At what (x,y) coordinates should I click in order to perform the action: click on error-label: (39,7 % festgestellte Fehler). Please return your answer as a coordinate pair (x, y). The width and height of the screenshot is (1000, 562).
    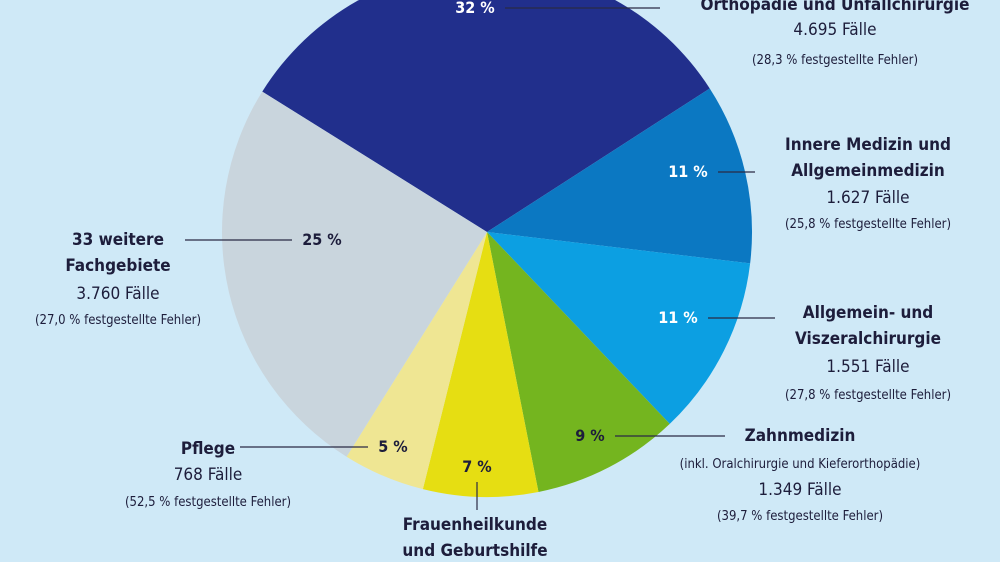
    Looking at the image, I should click on (800, 516).